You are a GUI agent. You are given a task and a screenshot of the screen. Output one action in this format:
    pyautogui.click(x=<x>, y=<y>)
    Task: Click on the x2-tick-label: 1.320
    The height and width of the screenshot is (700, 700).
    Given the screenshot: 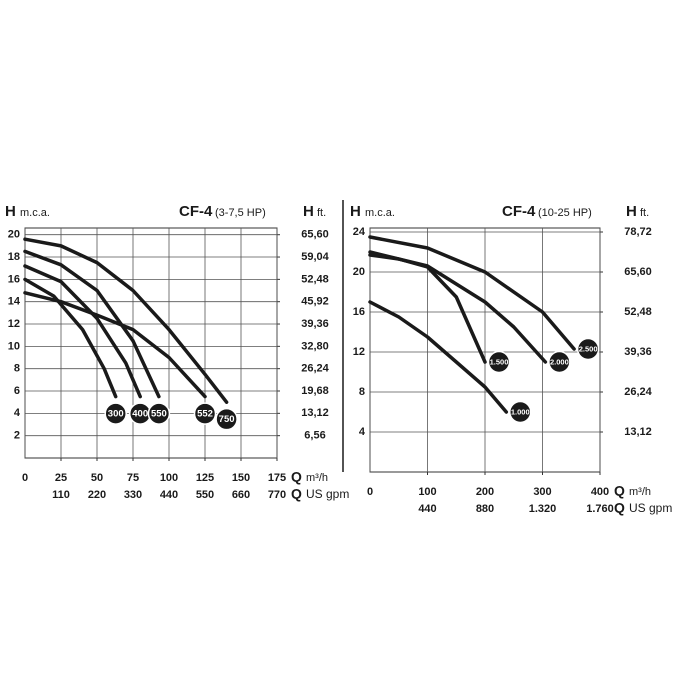 What is the action you would take?
    pyautogui.click(x=543, y=509)
    